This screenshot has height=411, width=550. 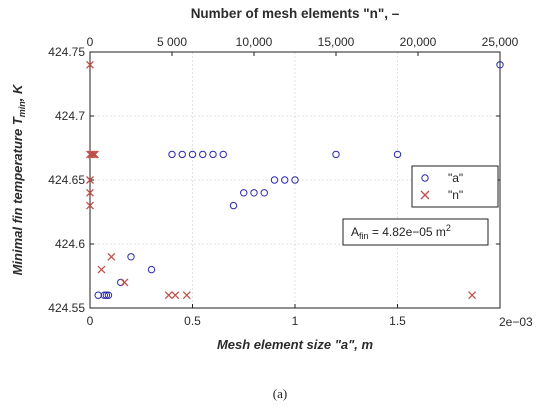 I want to click on y-axis-title-unit: , K, so click(x=17, y=92).